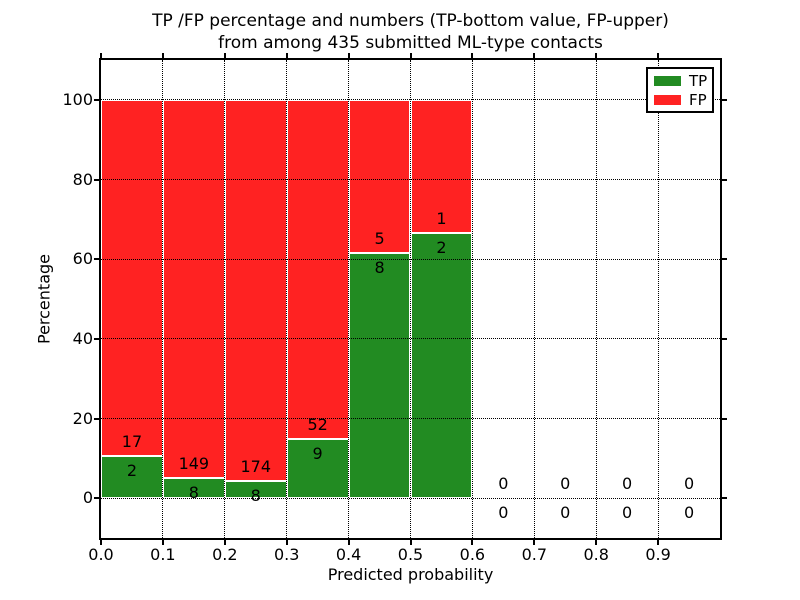 The height and width of the screenshot is (600, 800). Describe the element at coordinates (596, 554) in the screenshot. I see `x-tick-label: 0.8` at that location.